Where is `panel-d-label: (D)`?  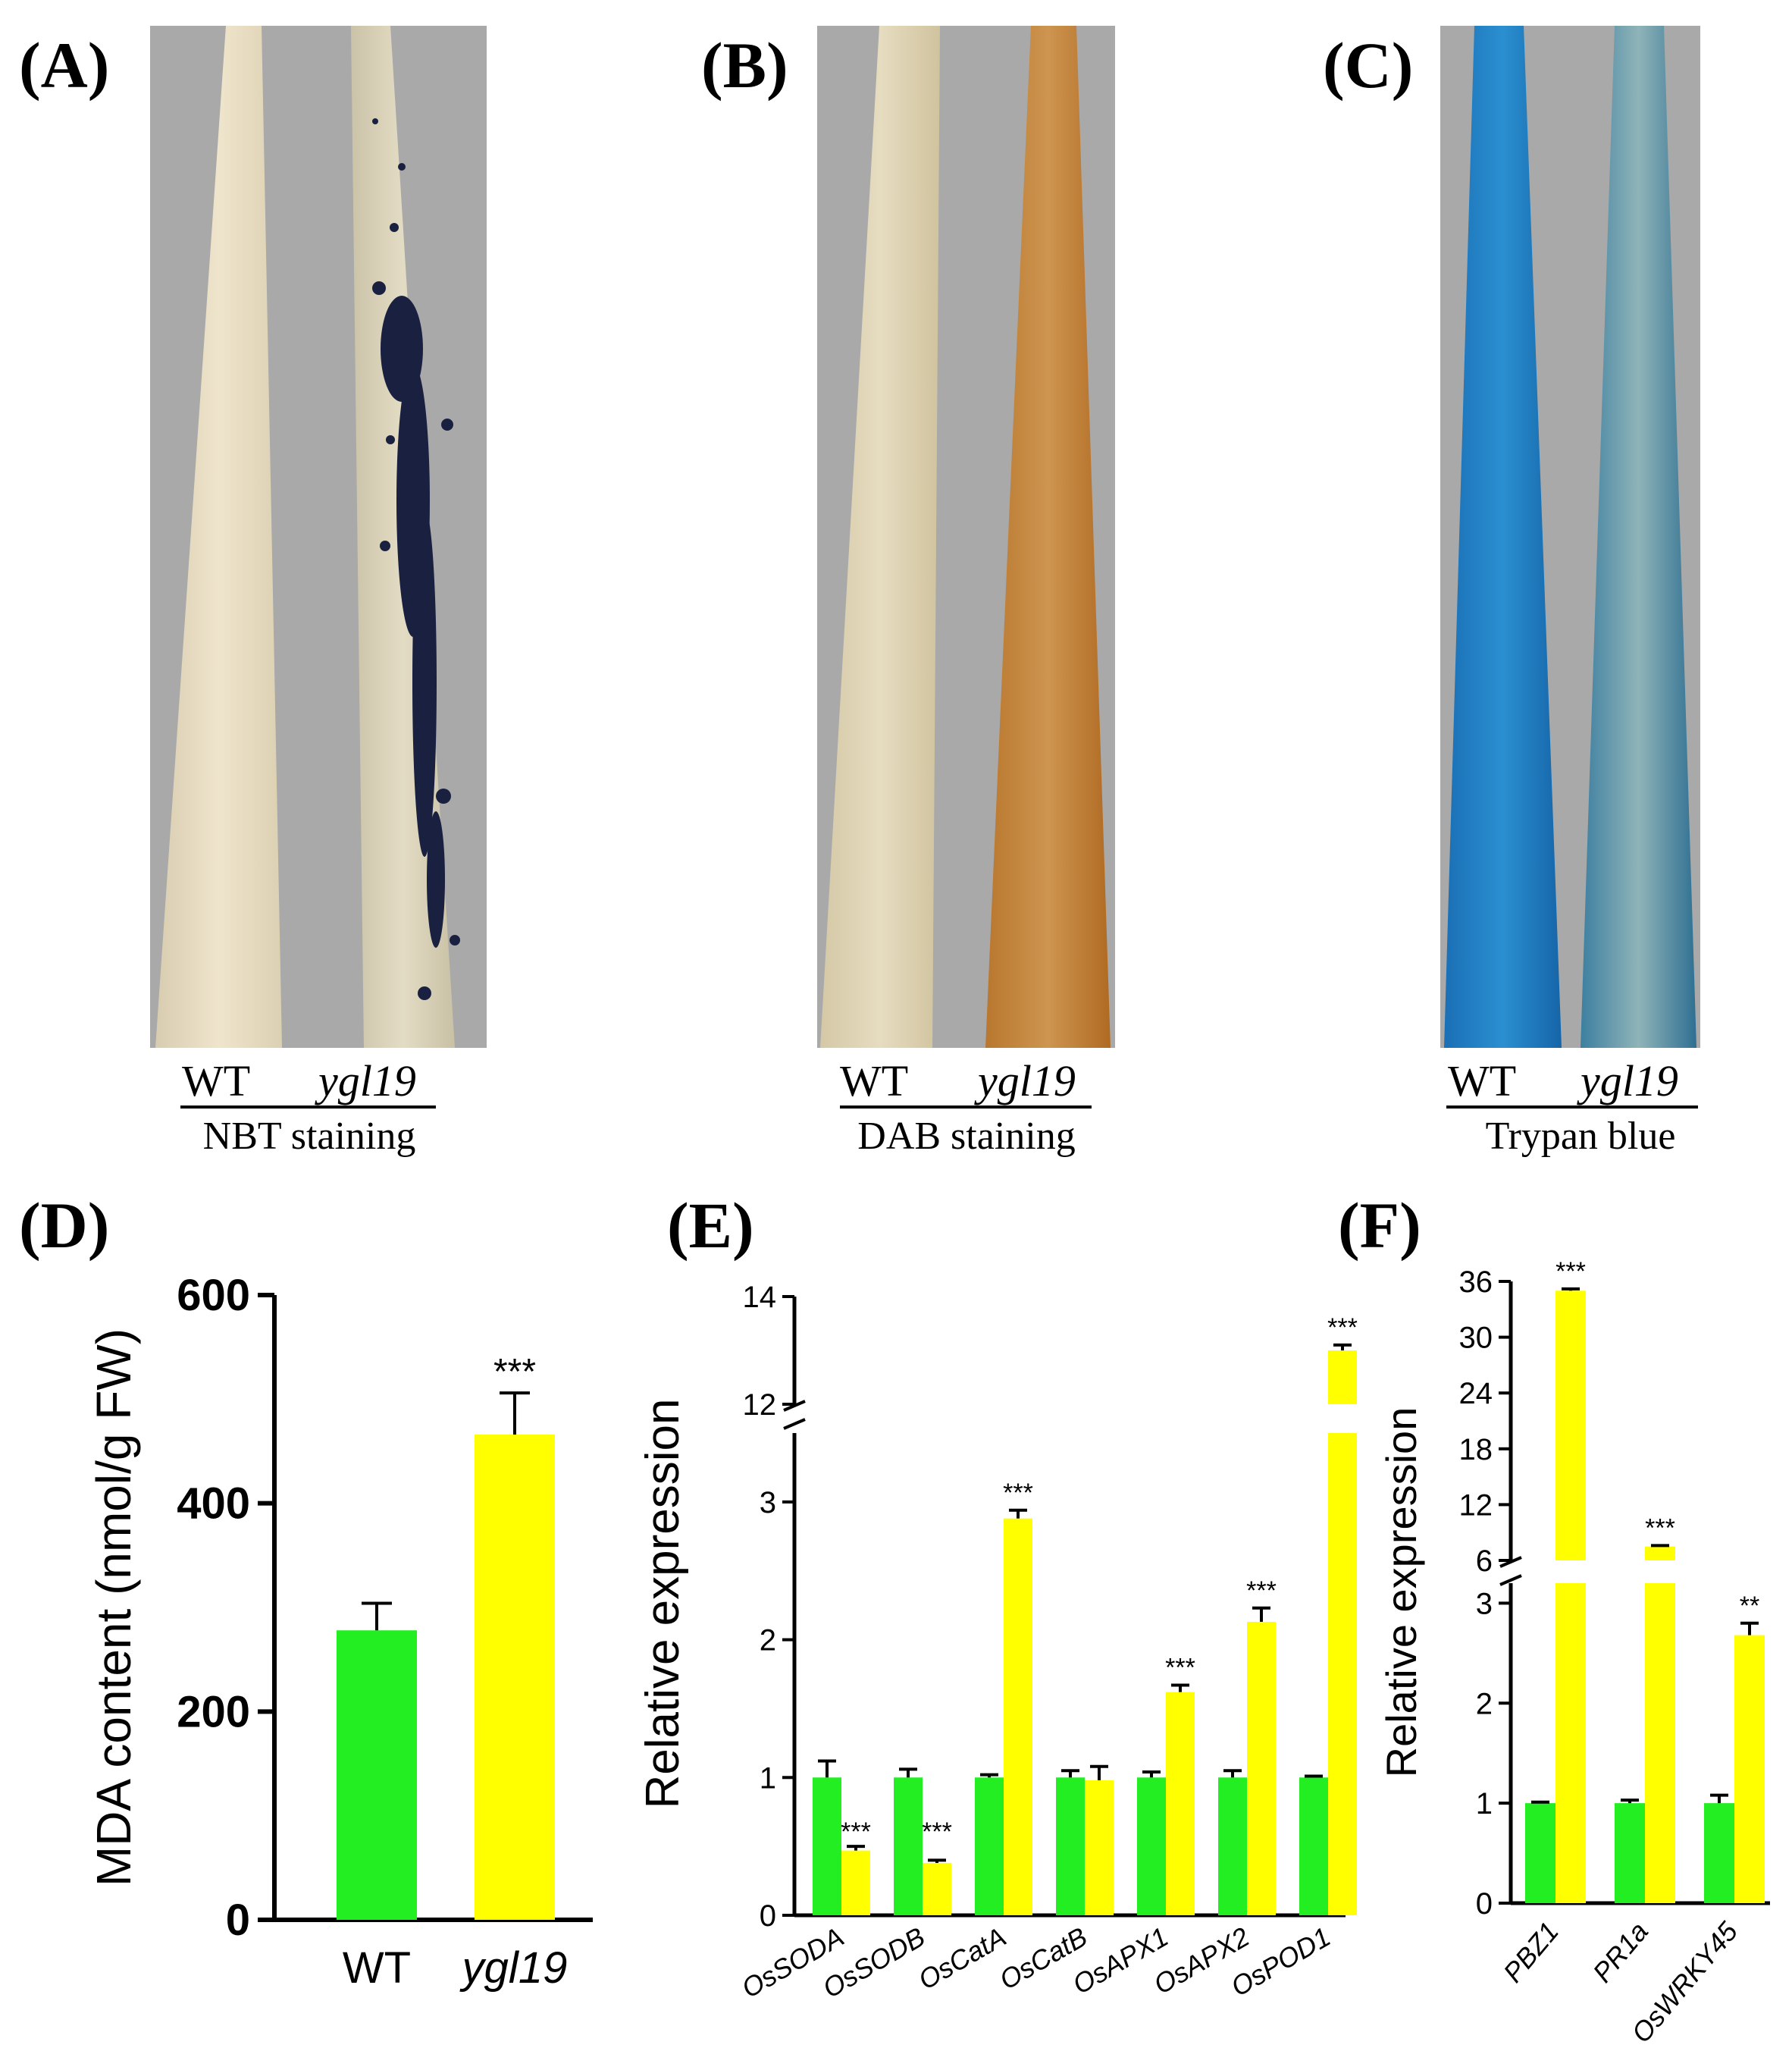
panel-d-label: (D) is located at coordinates (64, 1225).